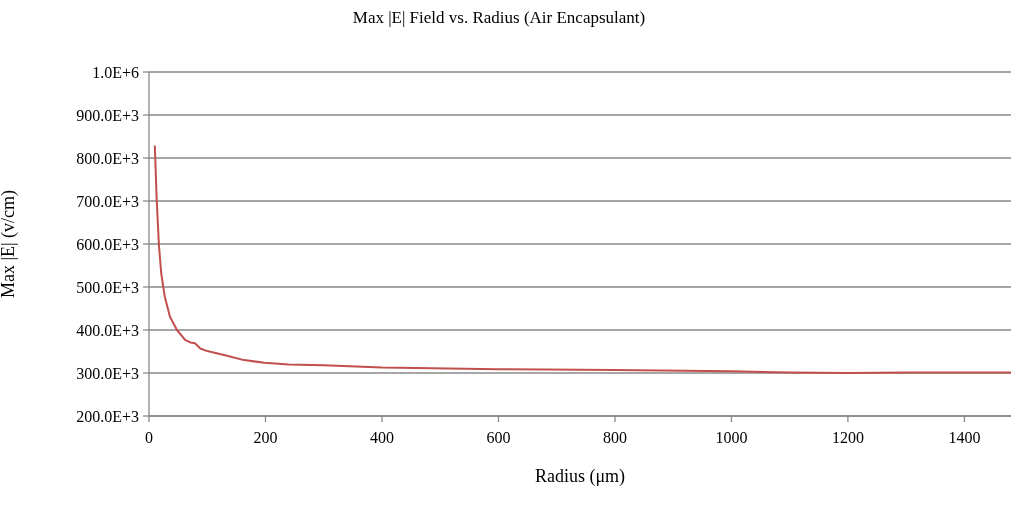 This screenshot has width=1011, height=517. I want to click on x-tick-label: 400, so click(381, 438).